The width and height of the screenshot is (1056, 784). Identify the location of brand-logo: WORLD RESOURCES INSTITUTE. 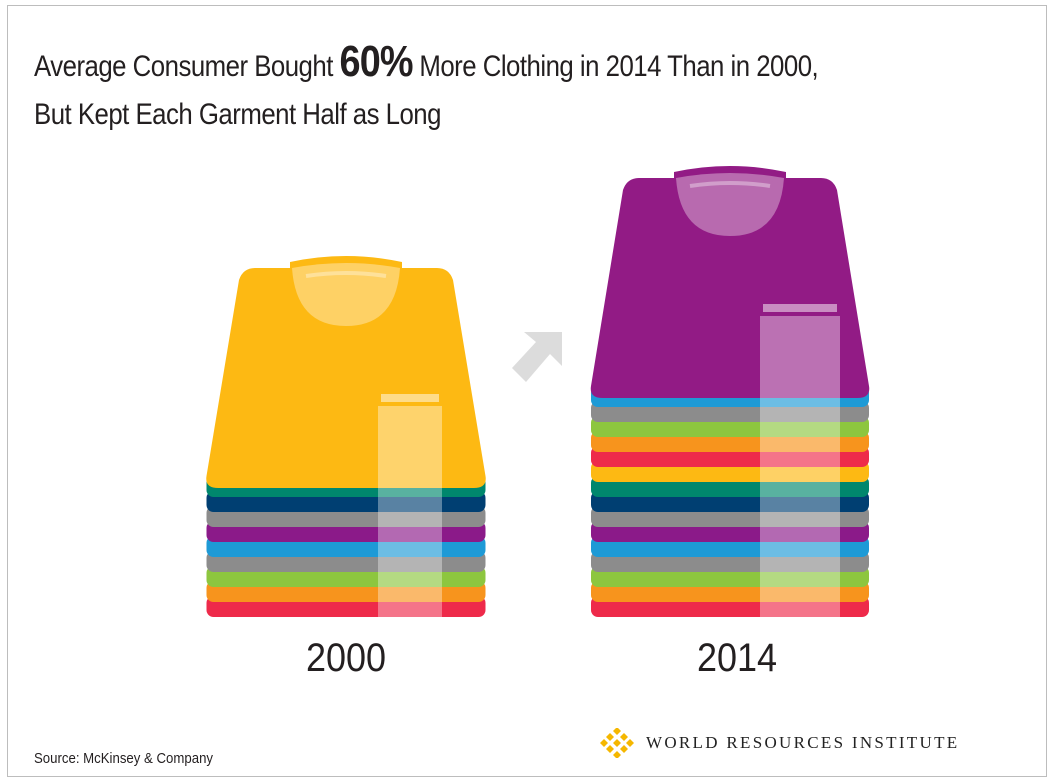
(779, 743).